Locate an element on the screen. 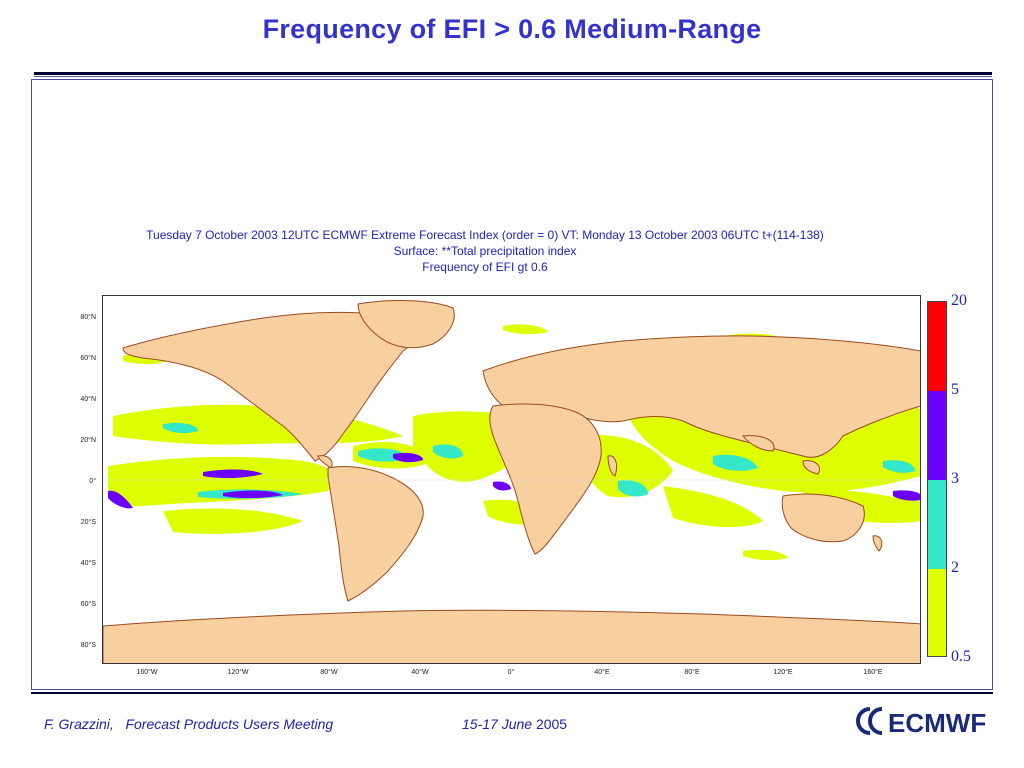 This screenshot has width=1024, height=768. title-divider-thin is located at coordinates (513, 76).